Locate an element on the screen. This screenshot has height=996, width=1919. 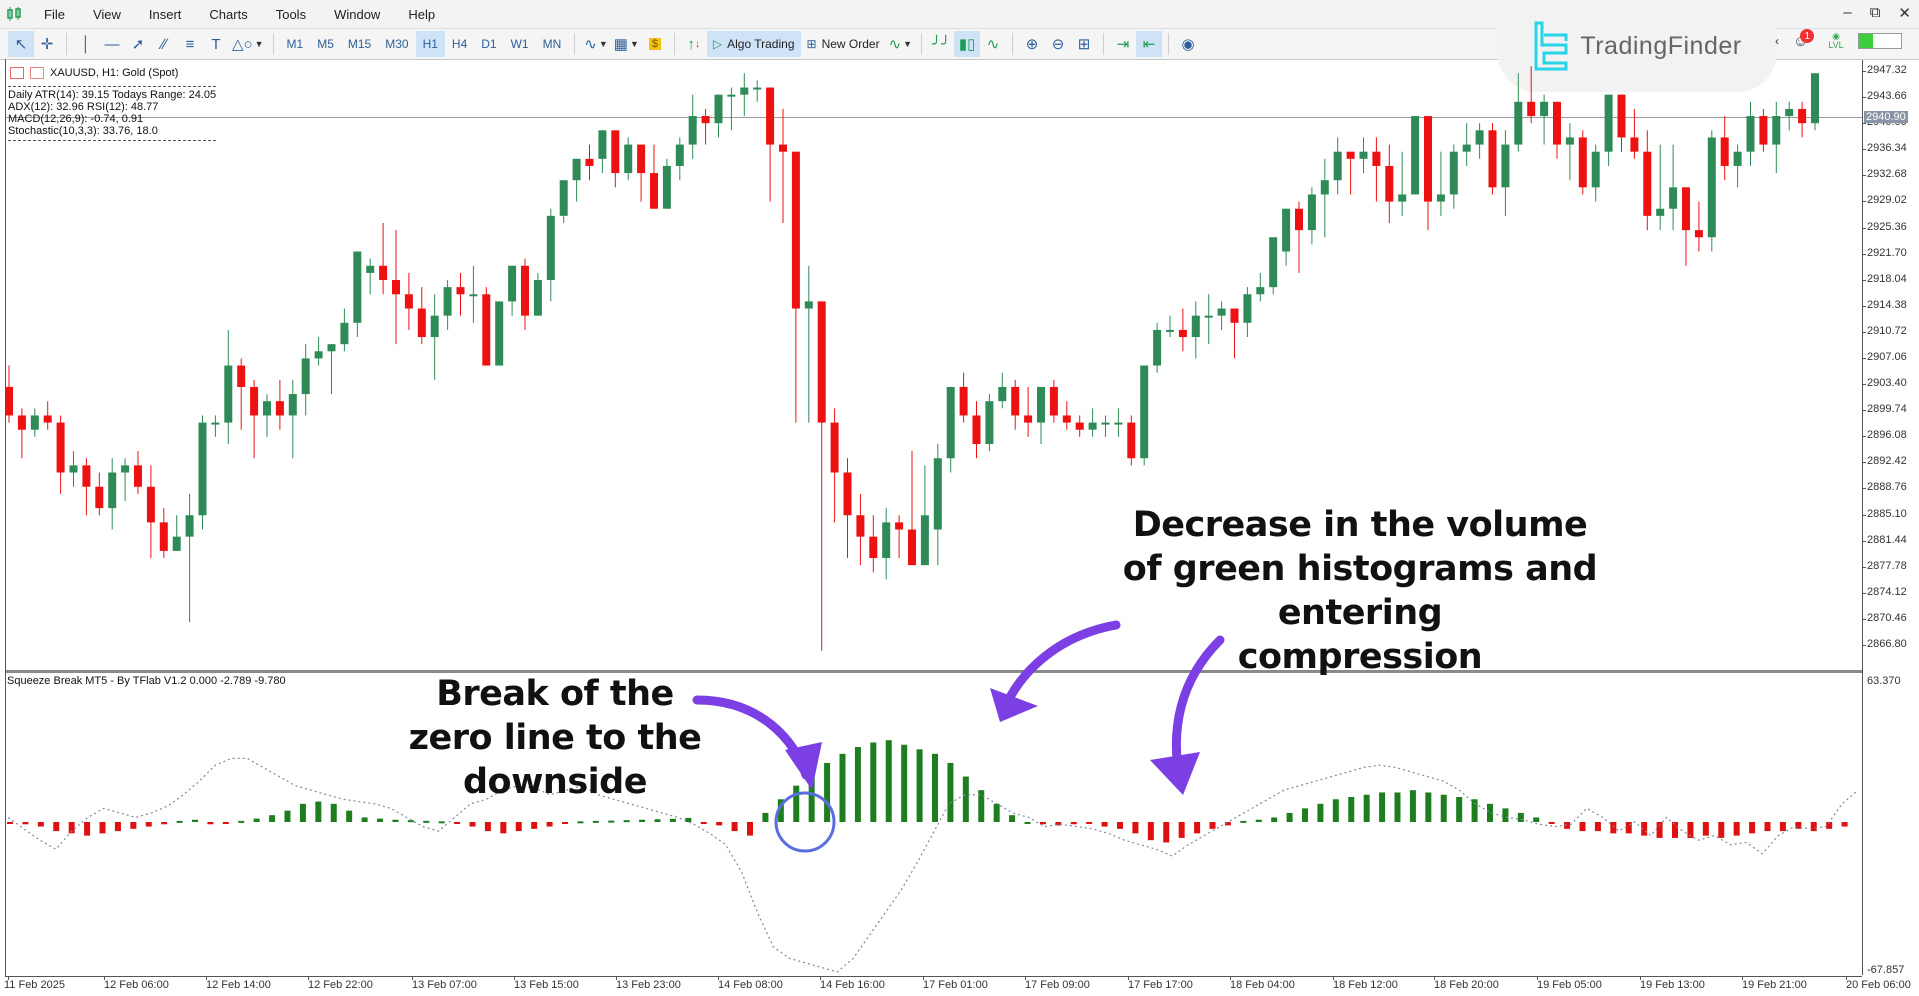
auto-scroll-button: ⇥ is located at coordinates (1123, 44).